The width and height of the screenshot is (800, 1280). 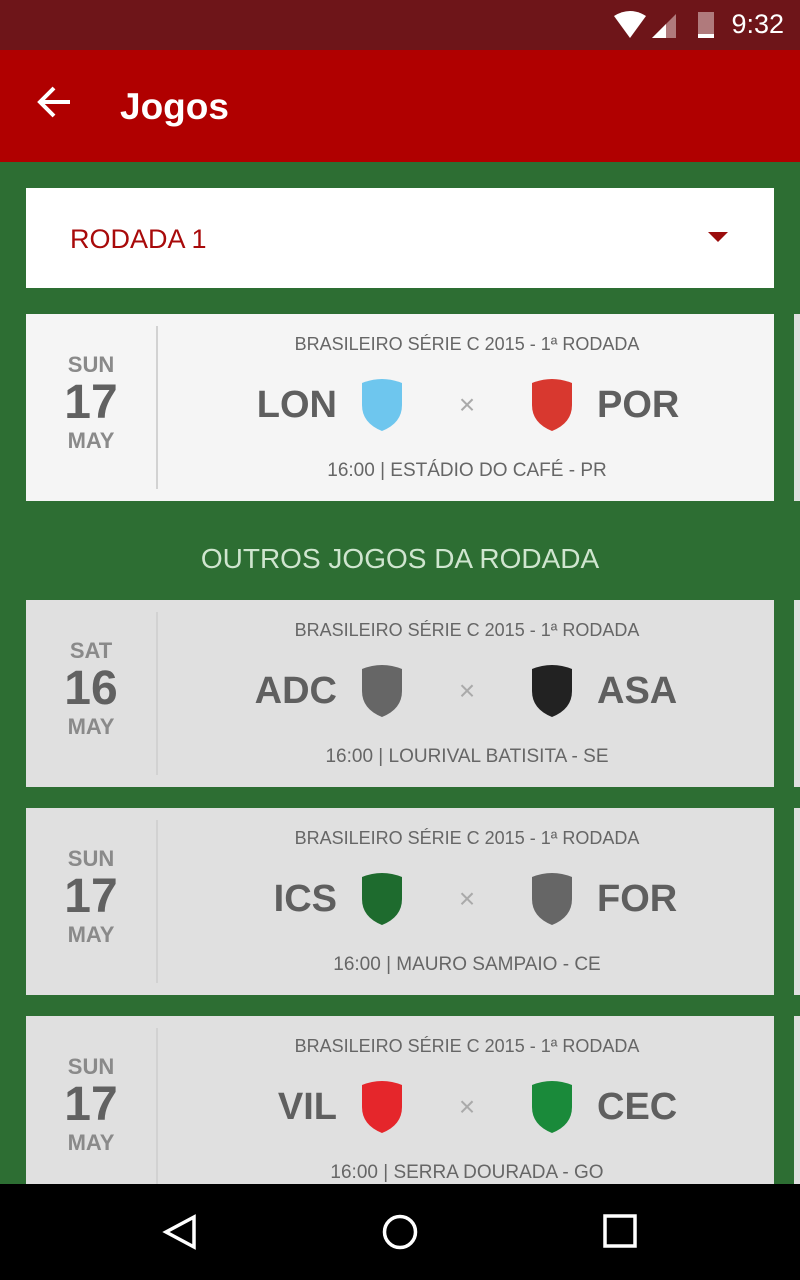 What do you see at coordinates (467, 756) in the screenshot?
I see `time-venue: 16:00 | LOURIVAL BATISITA - SE` at bounding box center [467, 756].